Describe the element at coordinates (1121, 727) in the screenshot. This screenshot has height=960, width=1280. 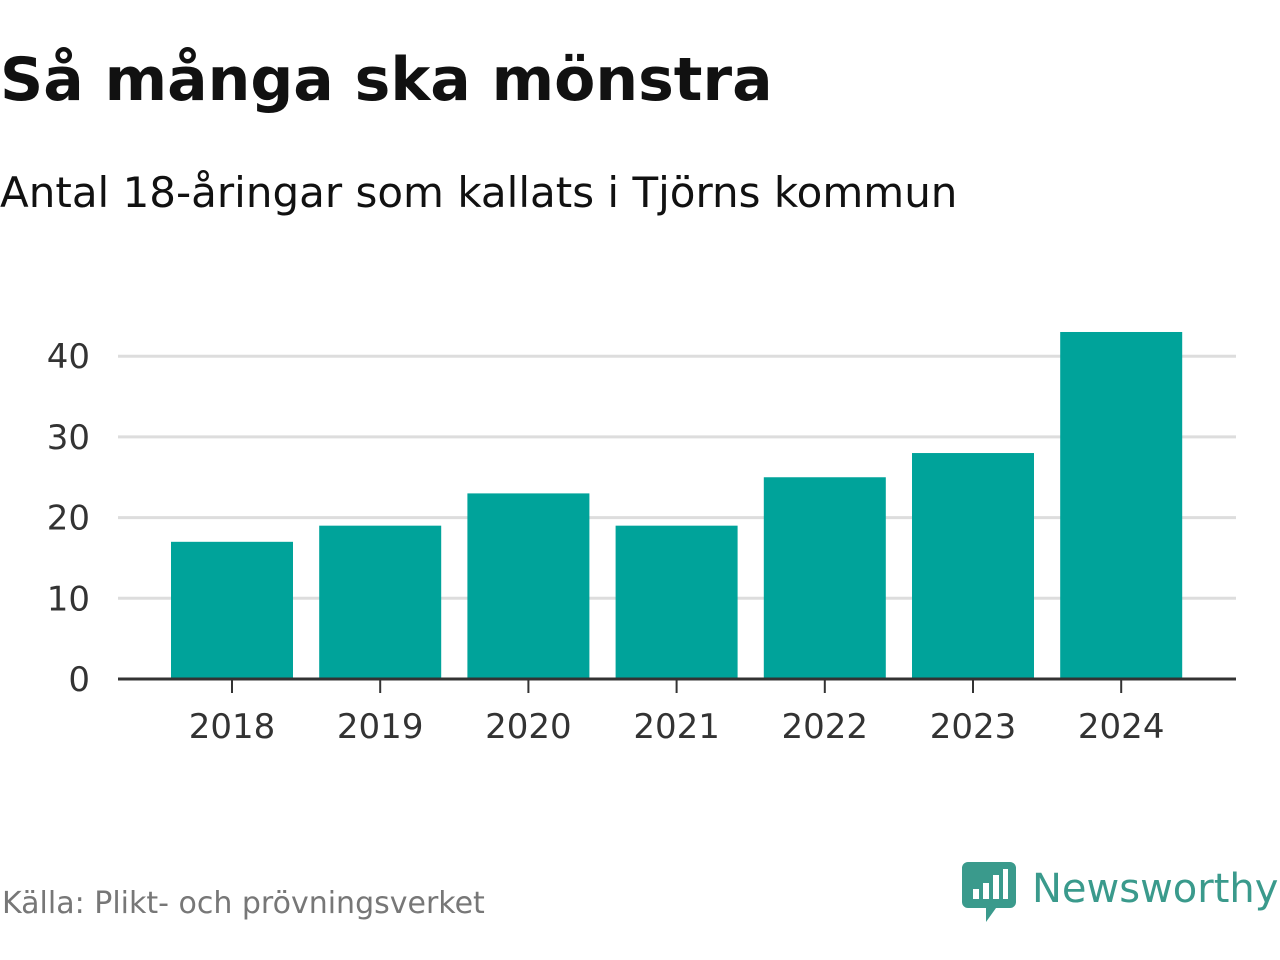
I see `x-tick-label: 2024` at that location.